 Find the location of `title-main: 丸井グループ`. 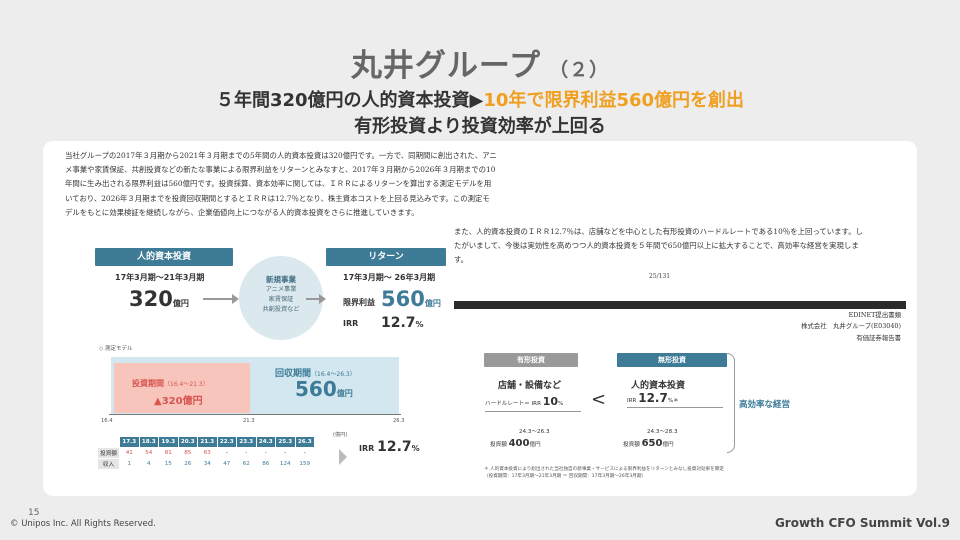

title-main: 丸井グループ is located at coordinates (446, 66).